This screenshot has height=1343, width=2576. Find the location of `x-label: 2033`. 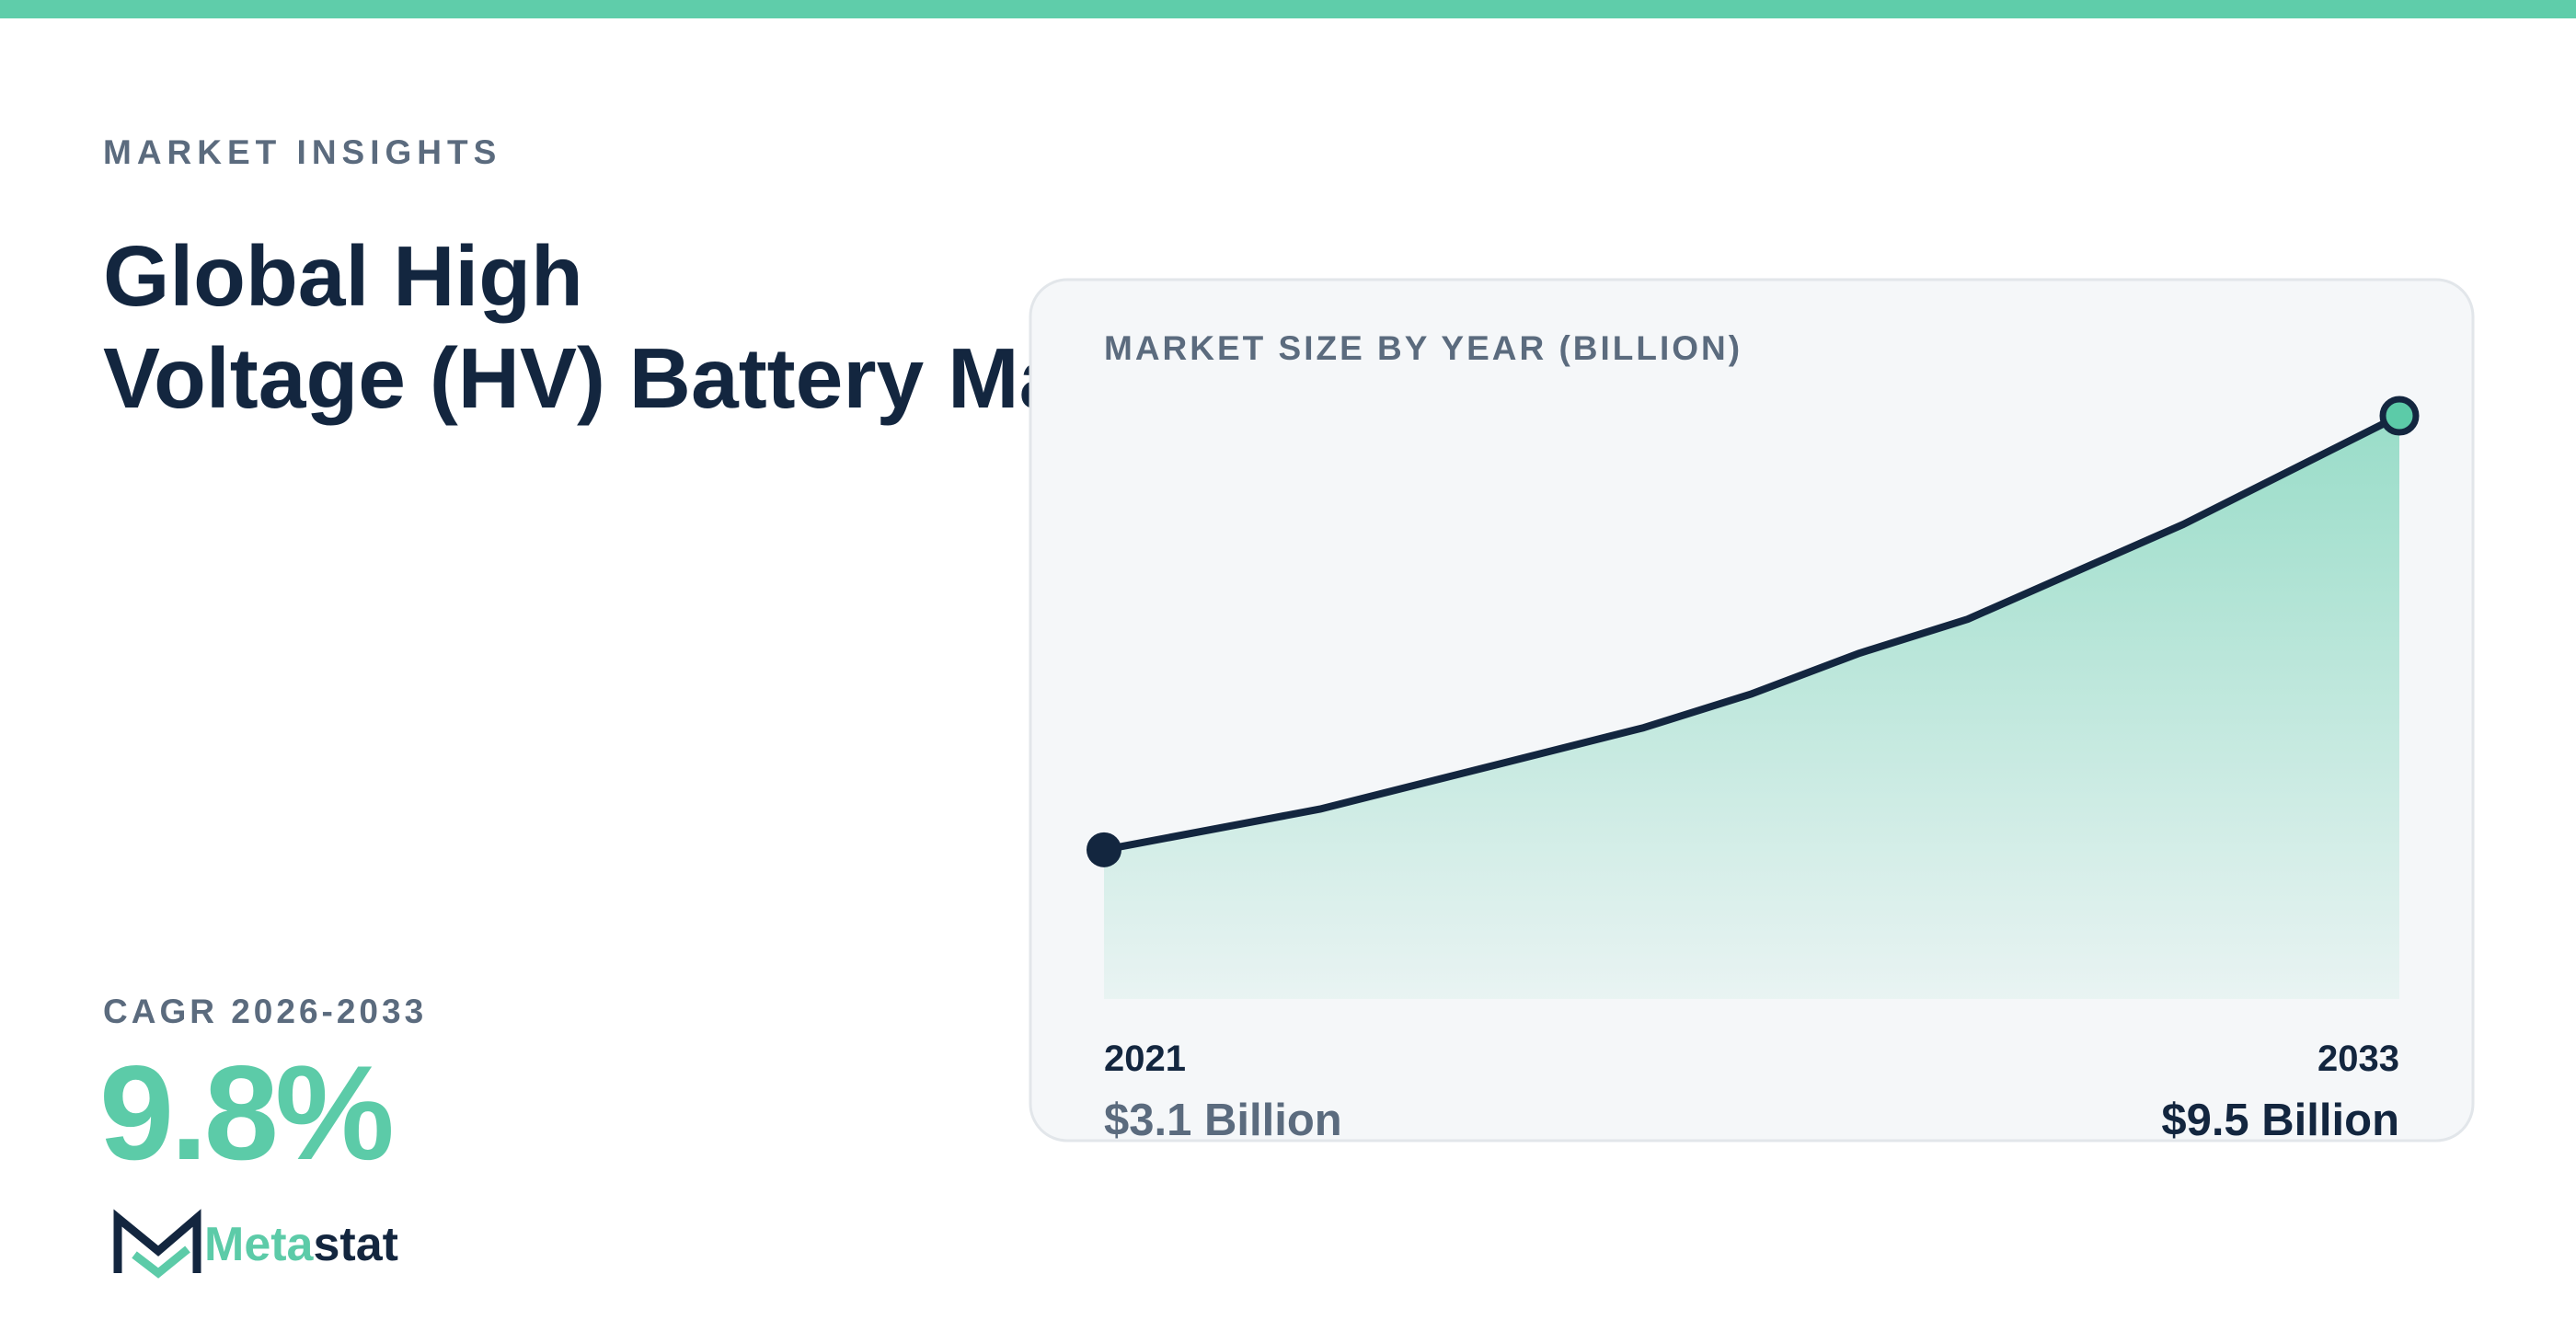

x-label: 2033 is located at coordinates (2358, 1059).